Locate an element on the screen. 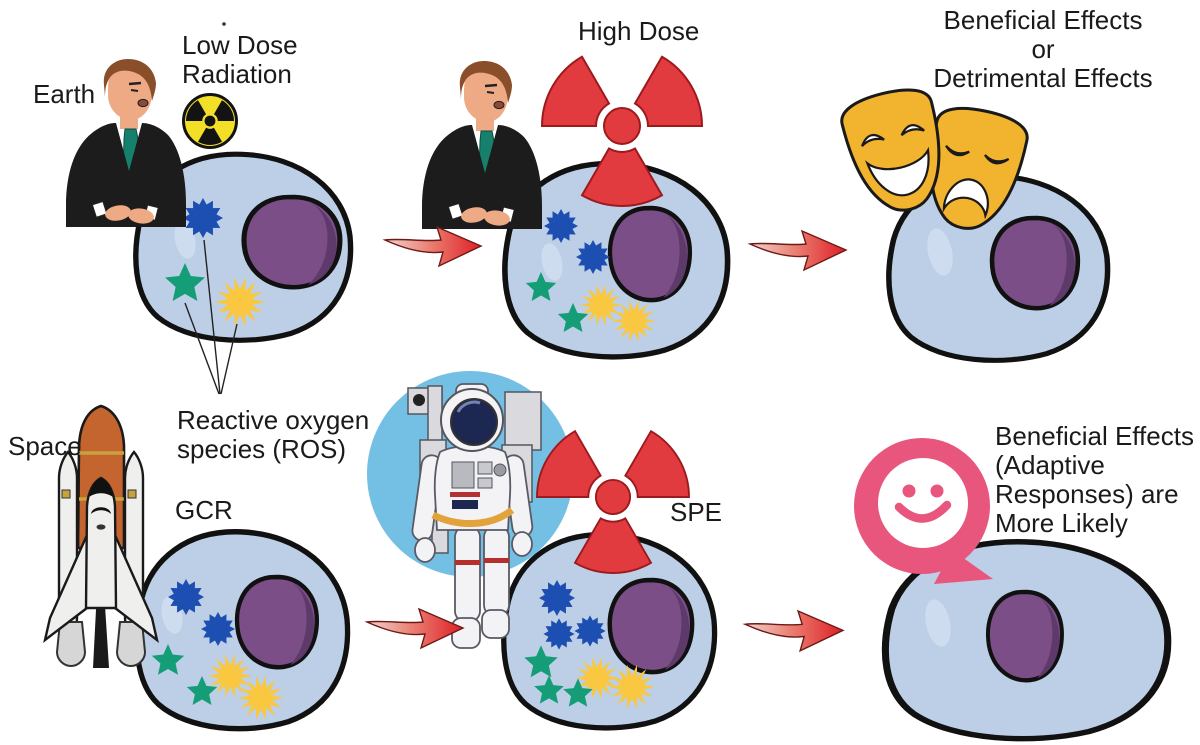  smiley-speech-bubble-icon is located at coordinates (923, 511).